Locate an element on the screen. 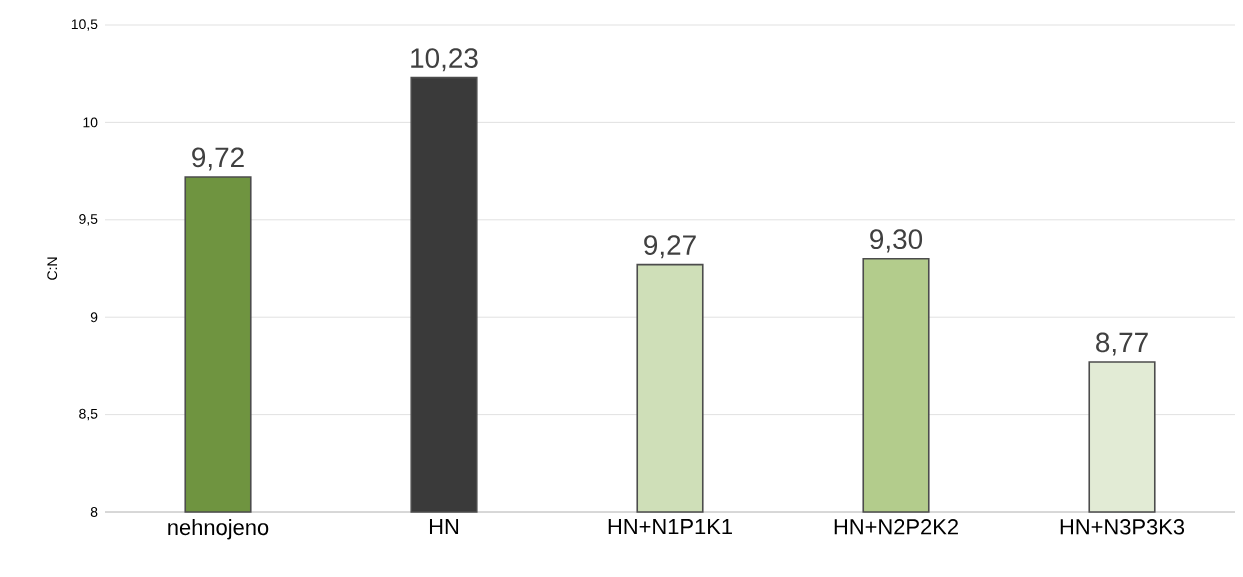 The height and width of the screenshot is (577, 1243). x-tick-label: HN+N2P2K2 is located at coordinates (896, 527).